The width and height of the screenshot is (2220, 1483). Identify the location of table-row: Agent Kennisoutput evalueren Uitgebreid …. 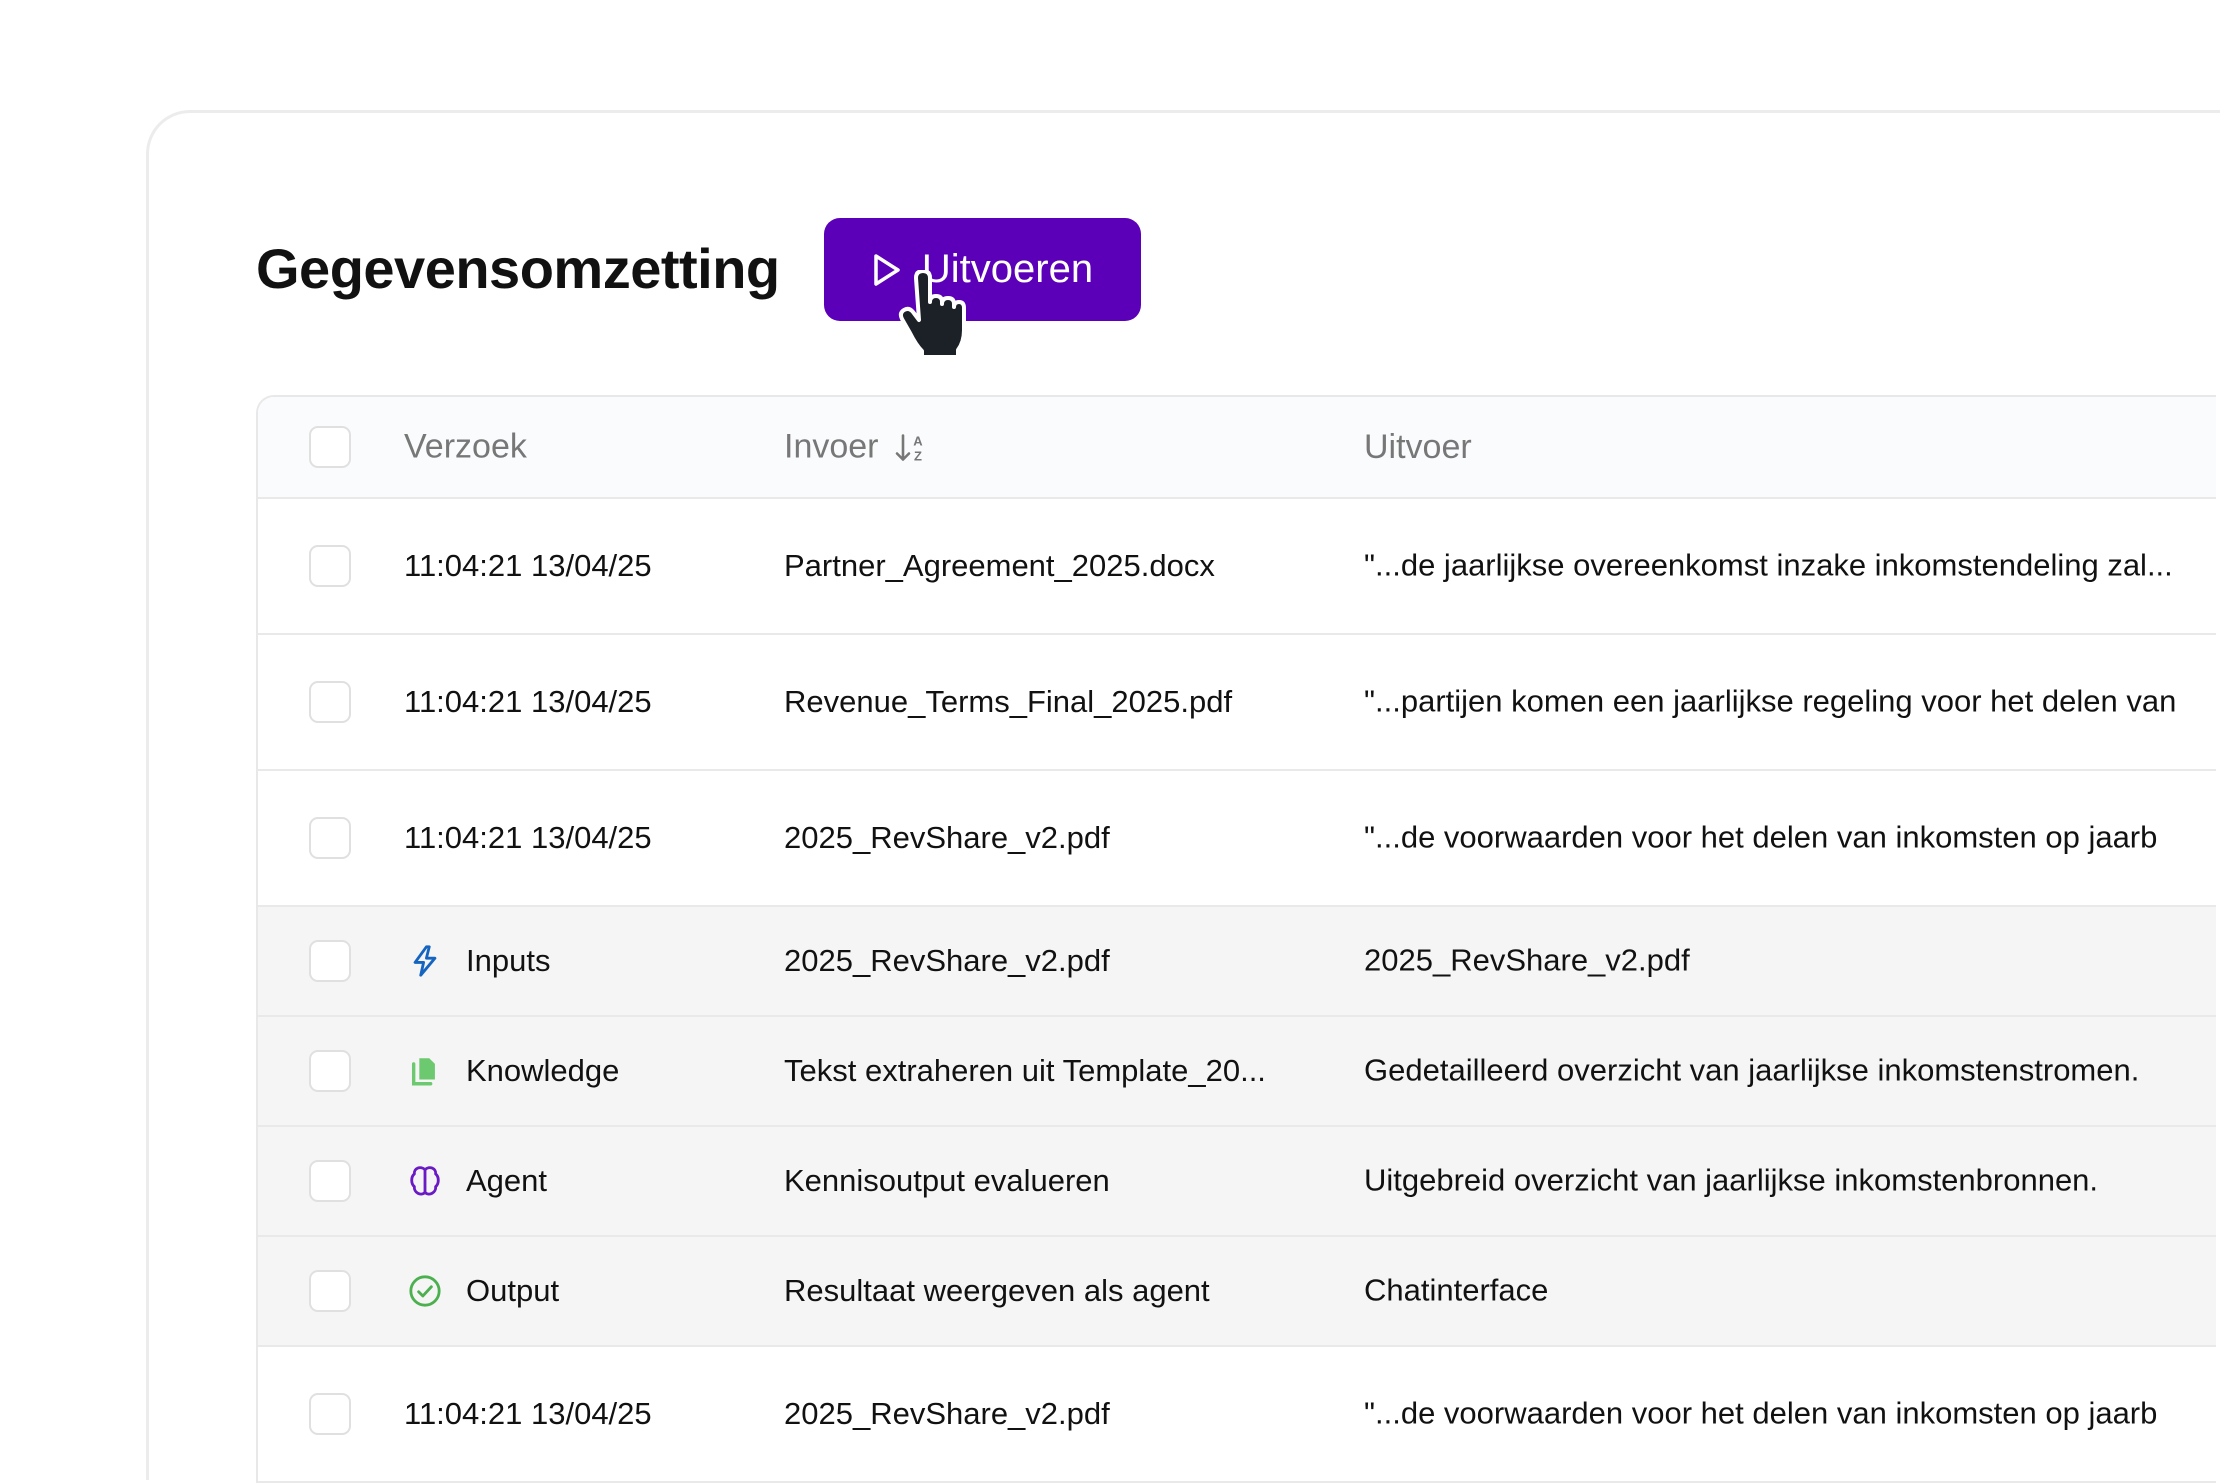
(1237, 1182).